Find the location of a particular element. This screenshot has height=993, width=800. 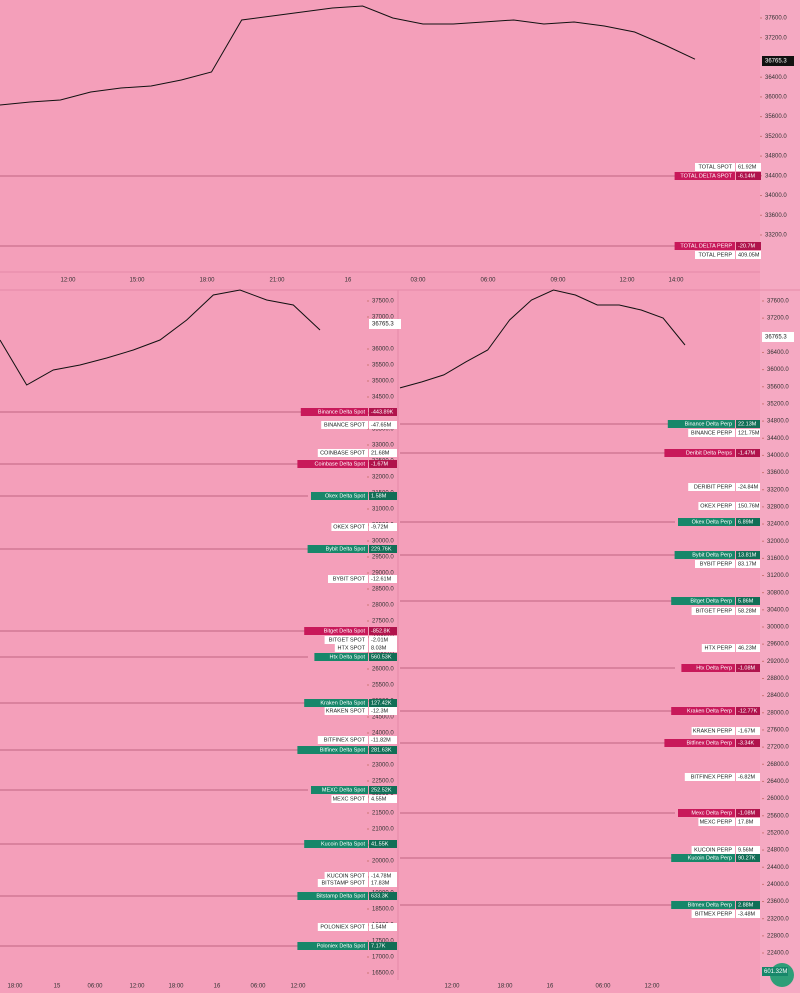

series-name: Kraken Delta Spot is located at coordinates (342, 703).